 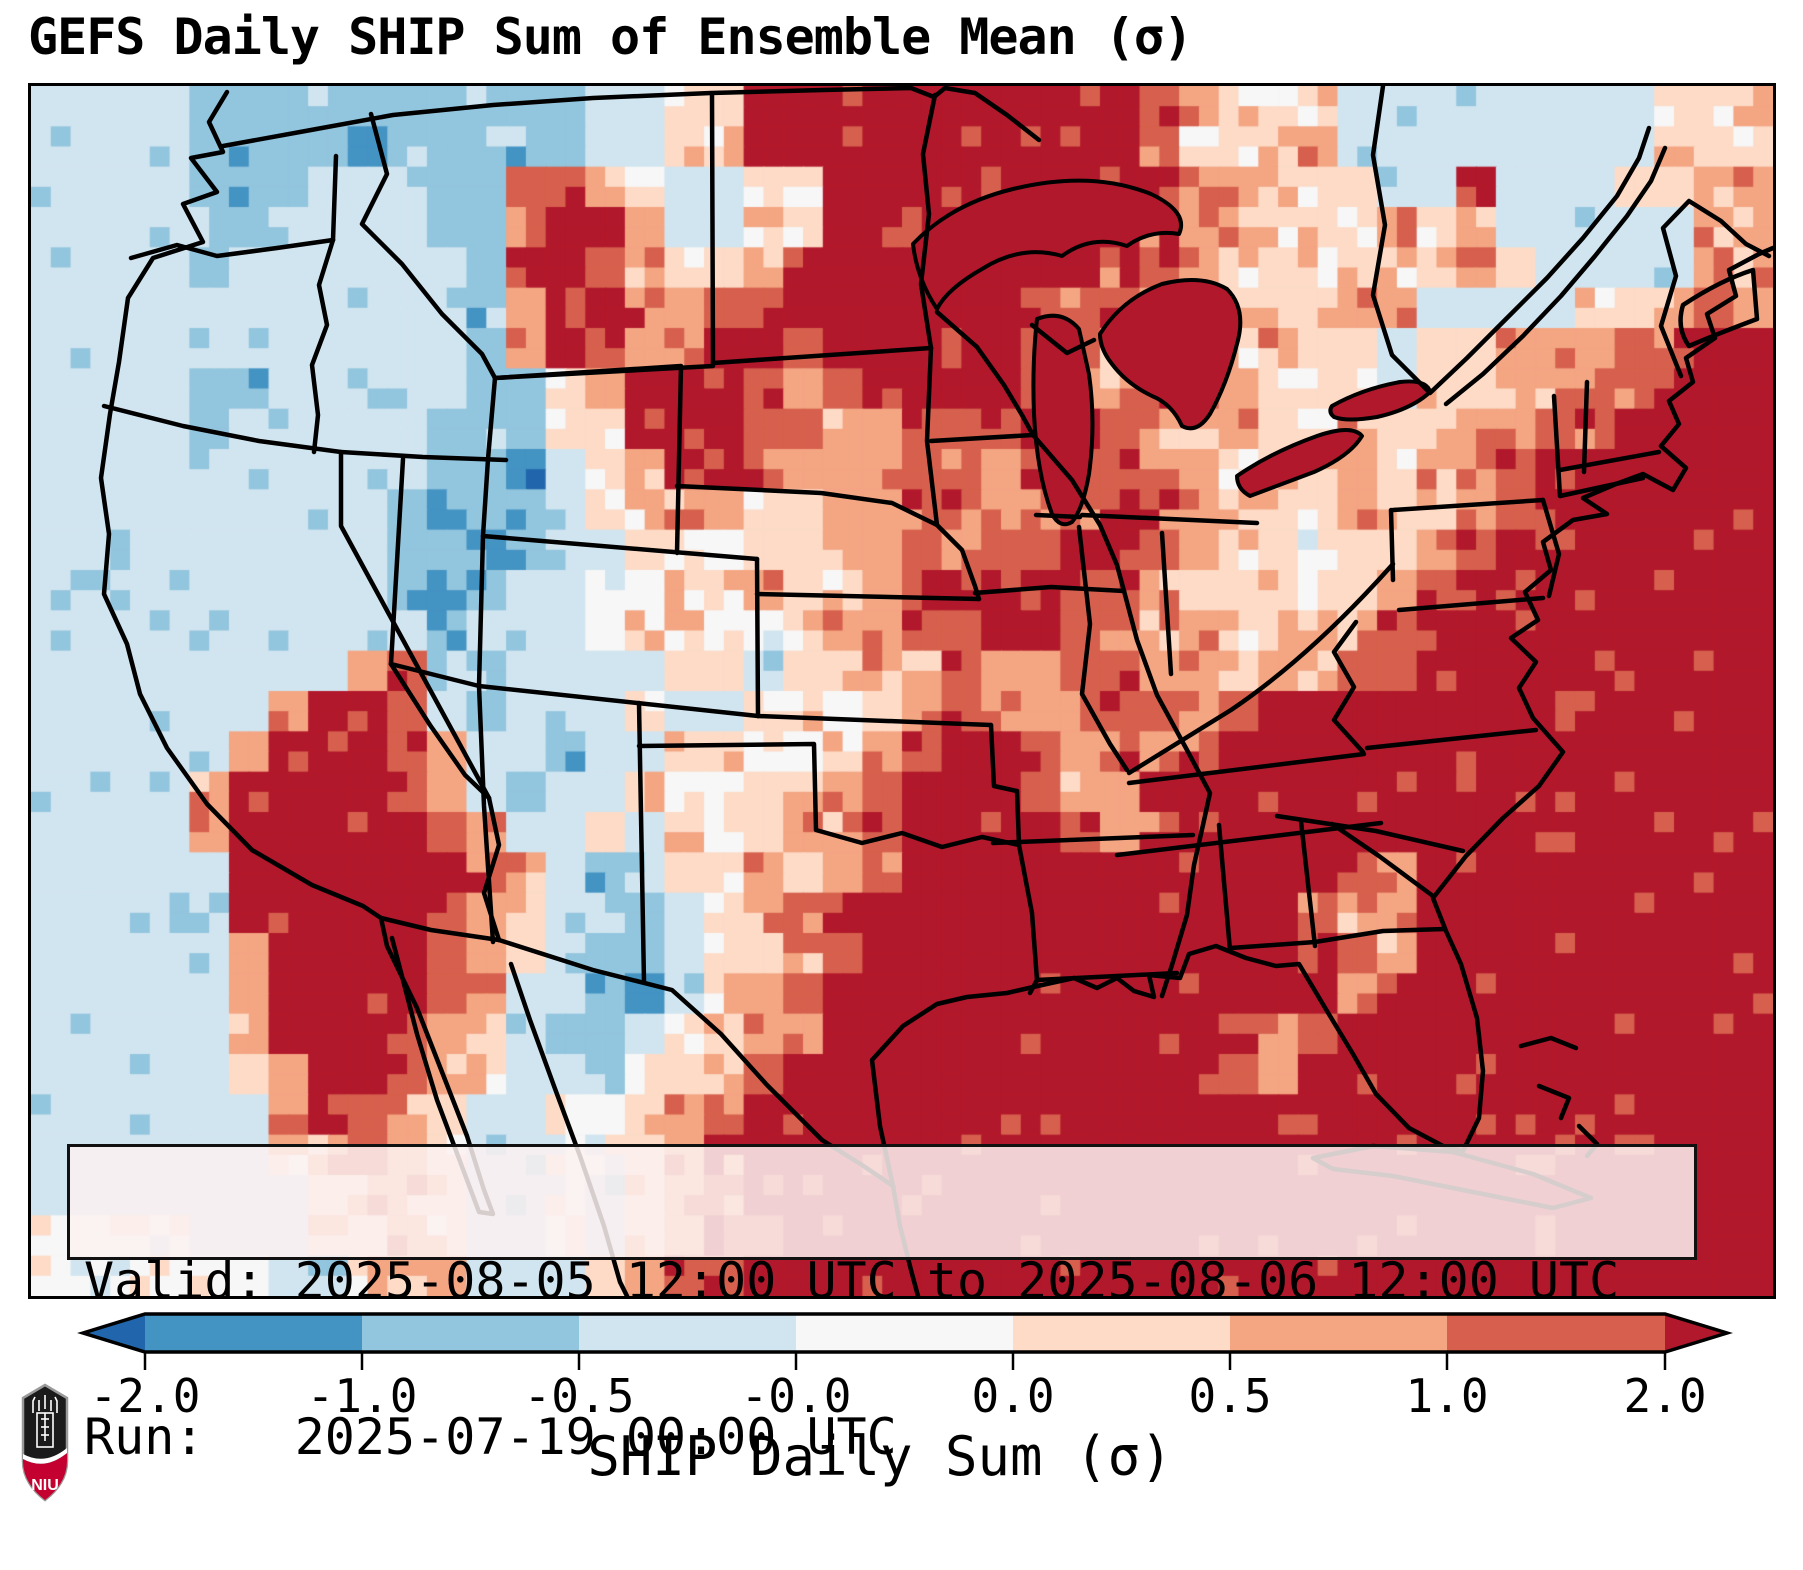 What do you see at coordinates (604, 372) in the screenshot?
I see `mt-south-border` at bounding box center [604, 372].